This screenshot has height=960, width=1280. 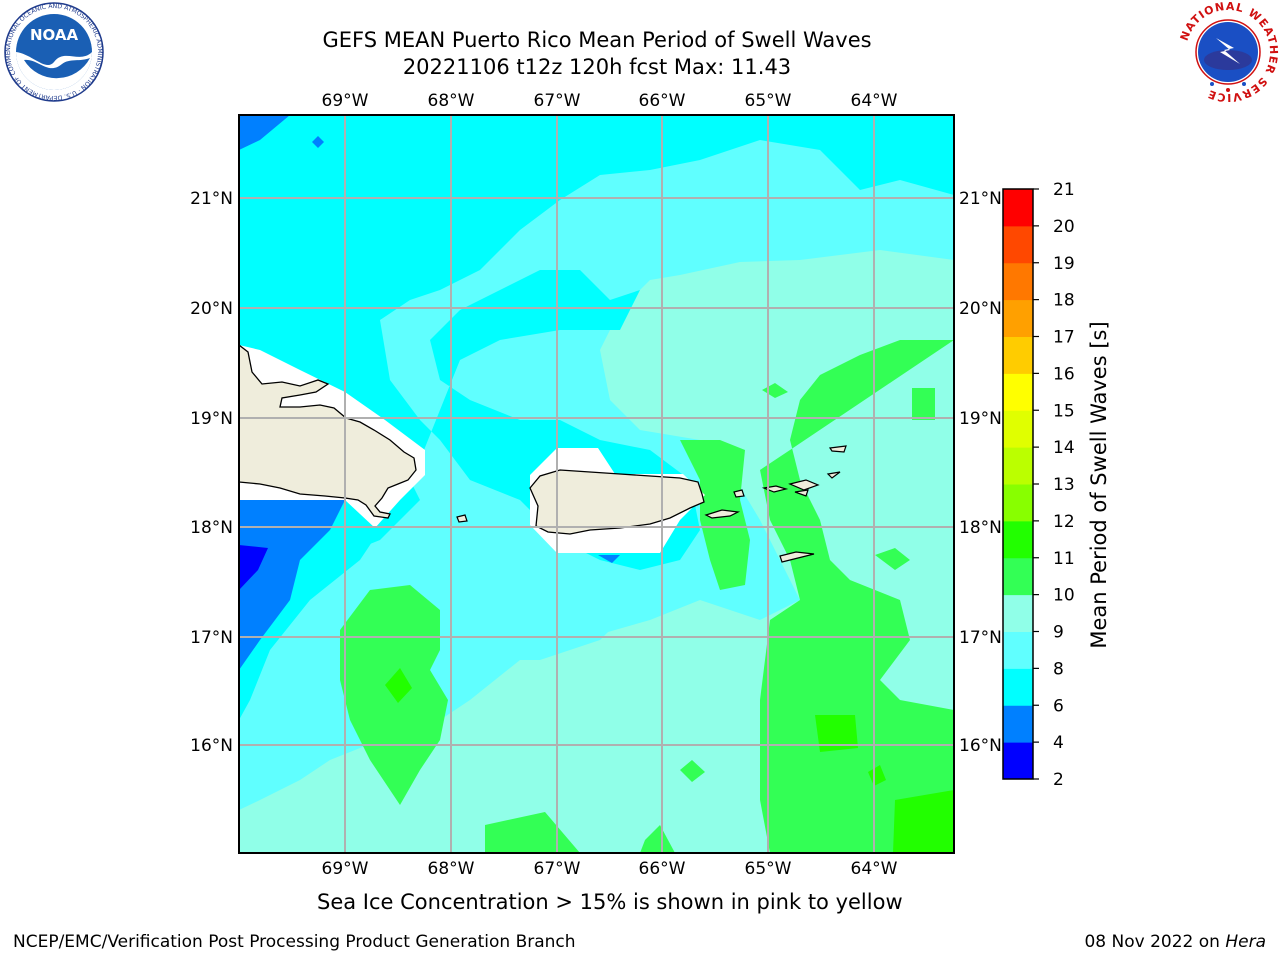 I want to click on field-4-6s, so click(x=292, y=585).